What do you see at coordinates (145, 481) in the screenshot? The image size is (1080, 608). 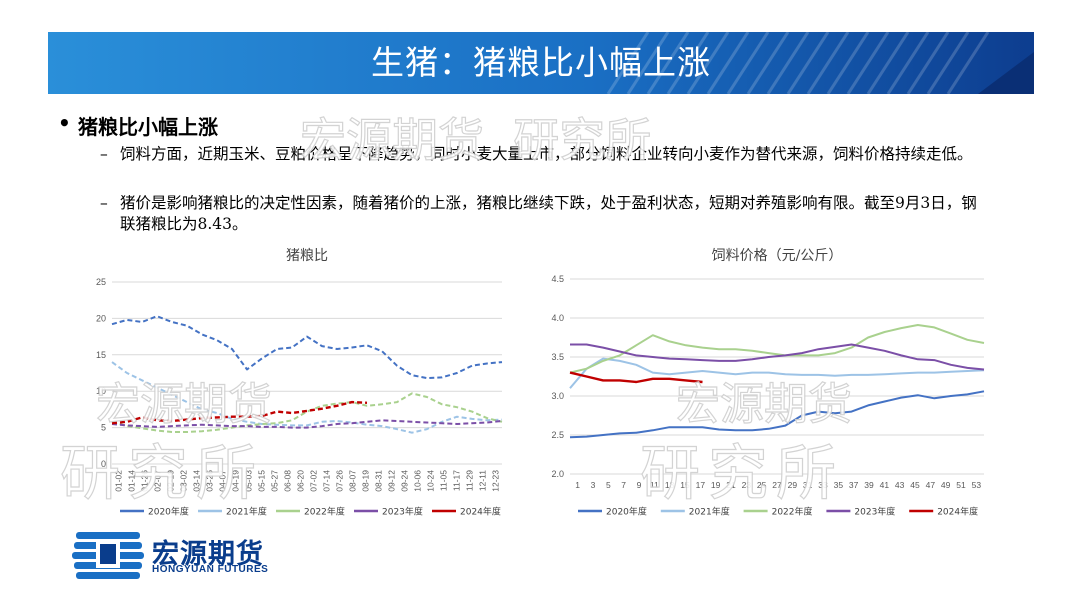 I see `x-tick-label: 01-26` at bounding box center [145, 481].